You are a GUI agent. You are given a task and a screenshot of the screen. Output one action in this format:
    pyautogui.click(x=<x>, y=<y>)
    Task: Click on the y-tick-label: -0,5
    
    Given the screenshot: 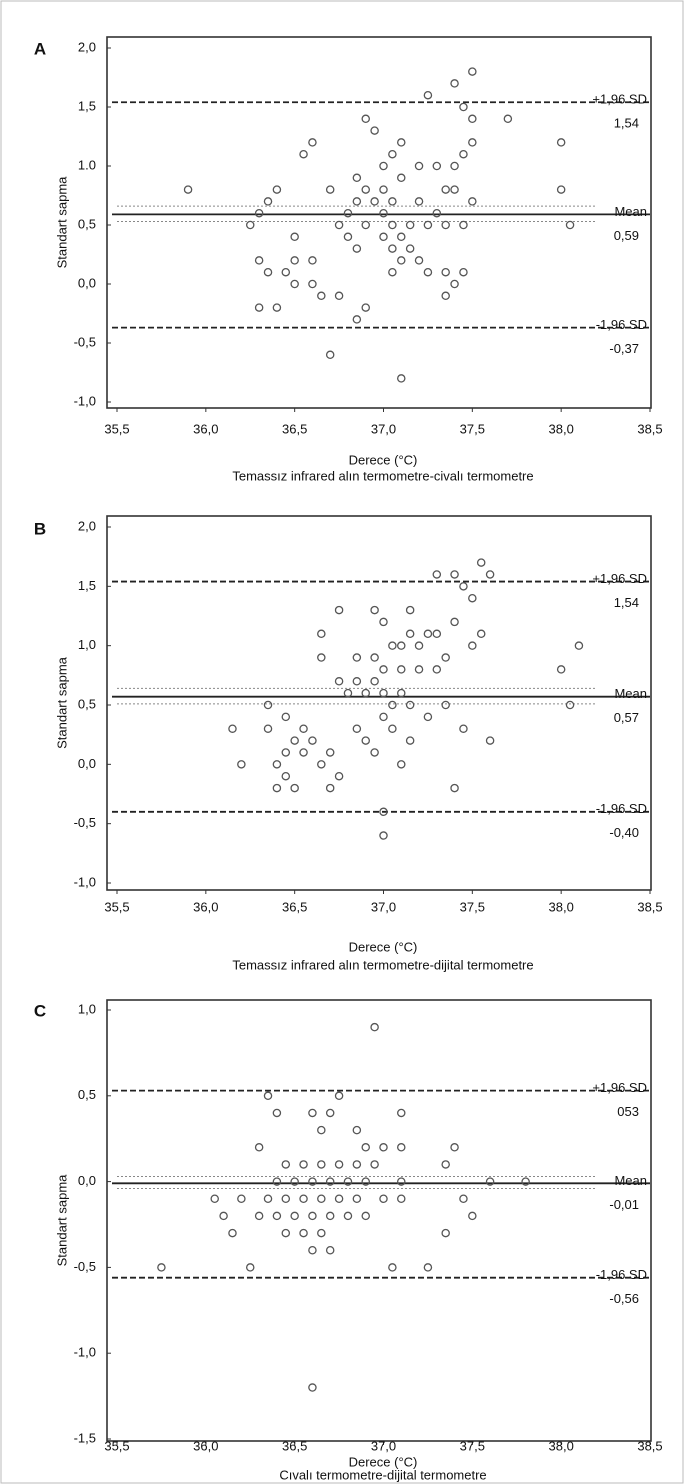 What is the action you would take?
    pyautogui.click(x=85, y=341)
    